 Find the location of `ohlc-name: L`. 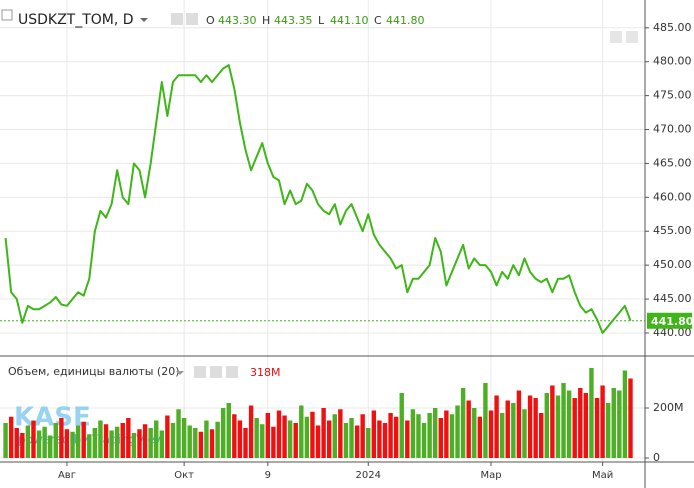

ohlc-name: L is located at coordinates (321, 20).